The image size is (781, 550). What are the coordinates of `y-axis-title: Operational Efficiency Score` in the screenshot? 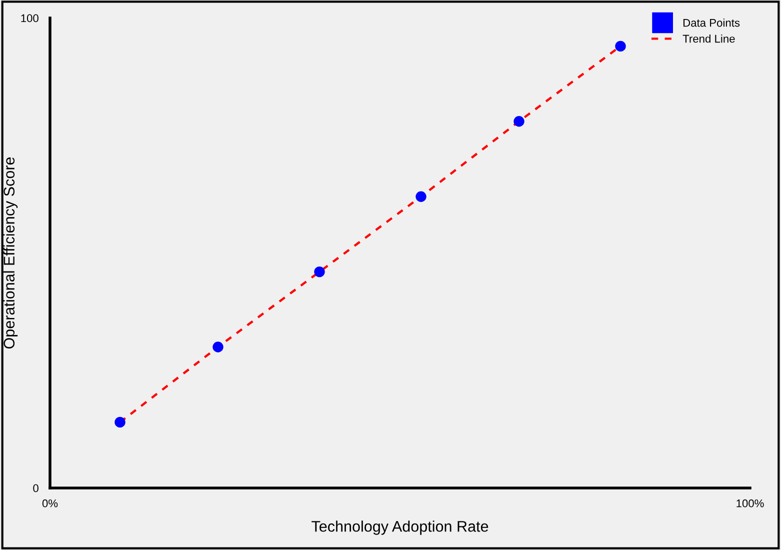 It's located at (10, 253).